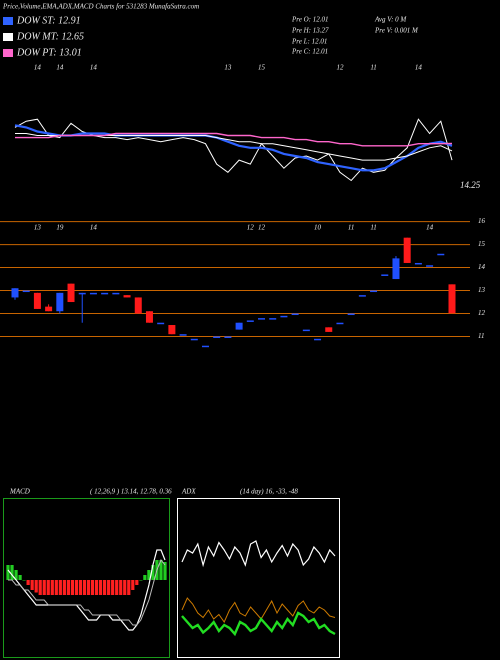 This screenshot has height=660, width=500. Describe the element at coordinates (19, 492) in the screenshot. I see `panel-title: MACD` at that location.